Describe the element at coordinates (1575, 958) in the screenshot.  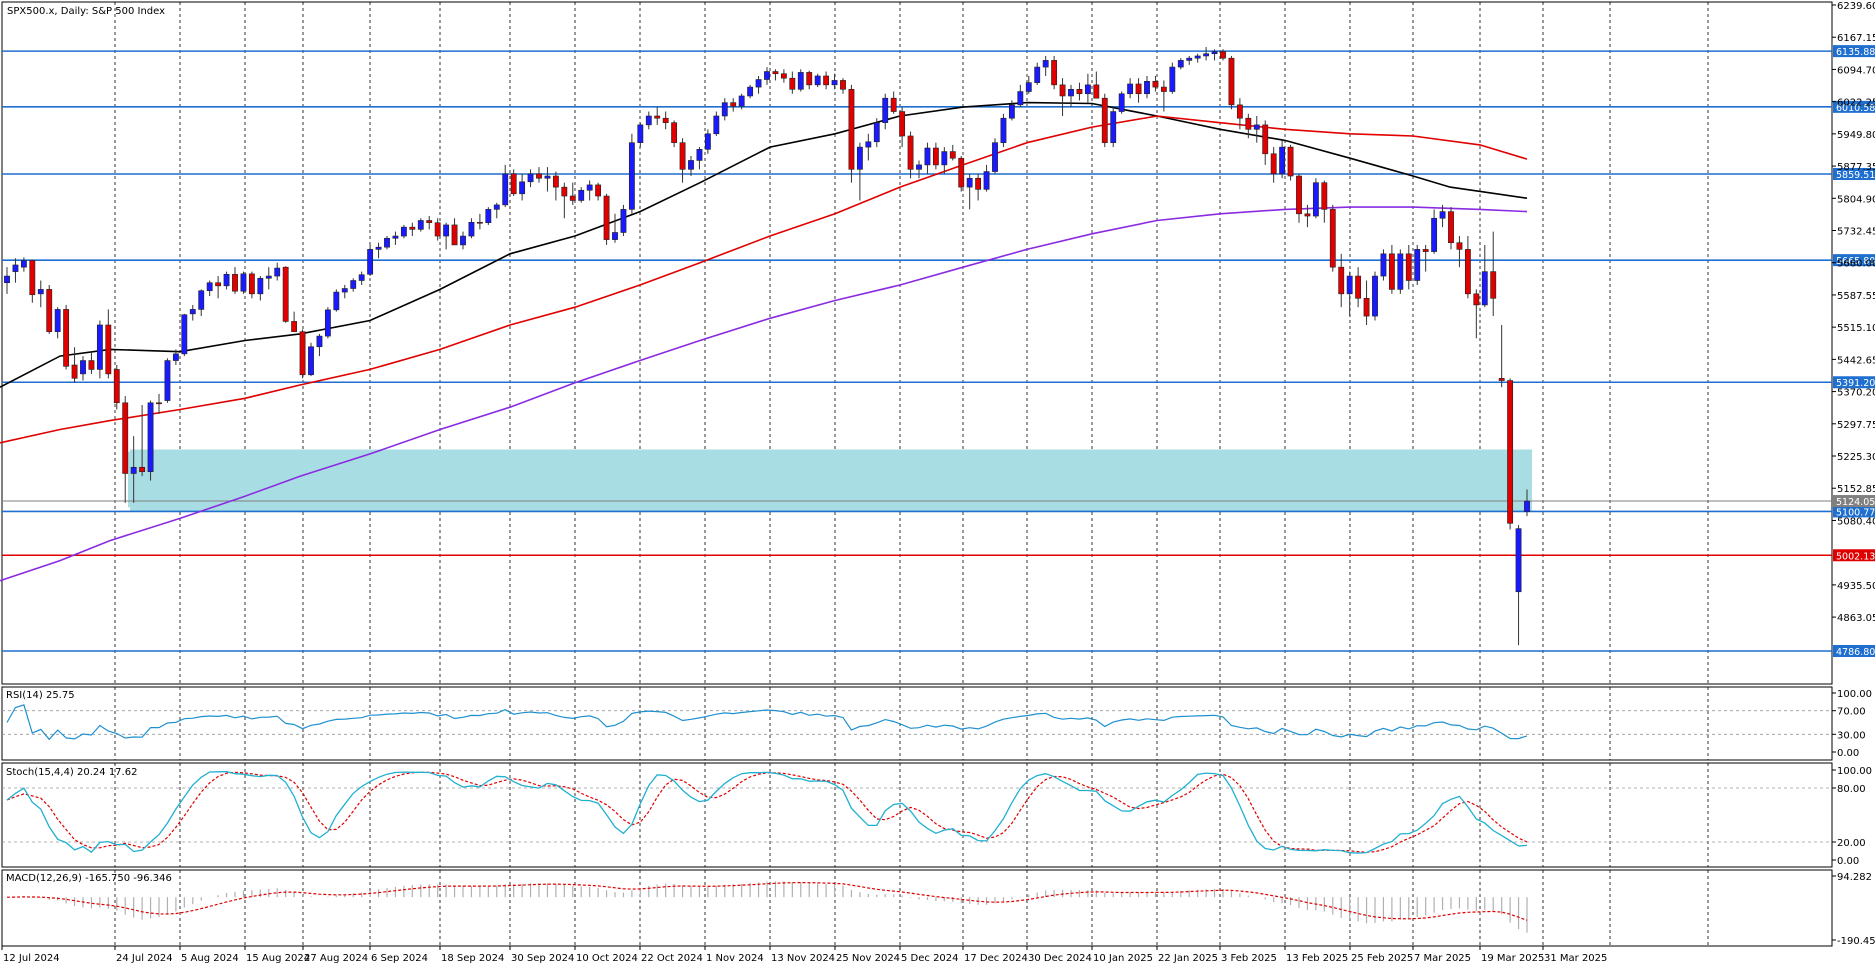
I see `date-tick-label: 31 Mar 2025` at that location.